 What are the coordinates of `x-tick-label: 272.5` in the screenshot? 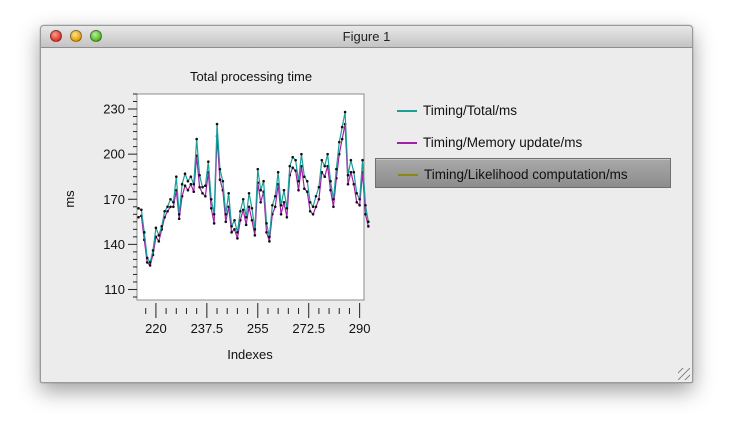 It's located at (308, 328).